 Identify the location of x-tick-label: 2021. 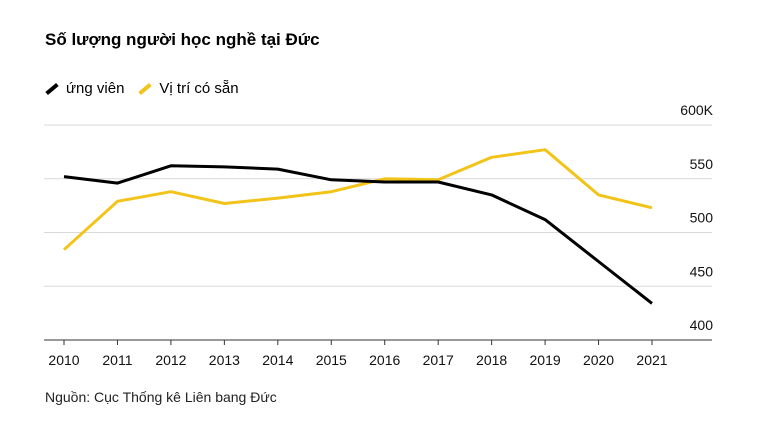
(651, 360).